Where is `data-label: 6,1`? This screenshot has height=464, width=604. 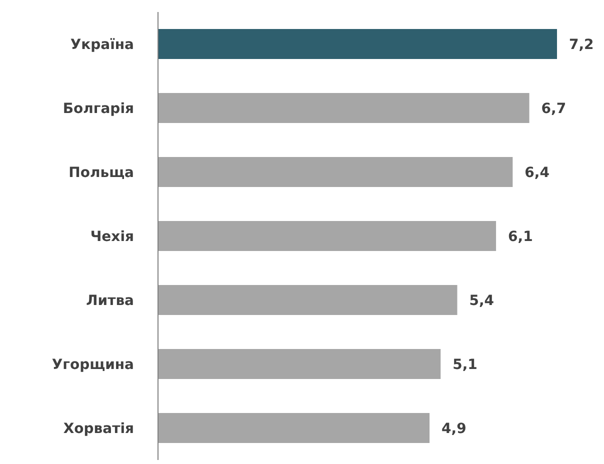 data-label: 6,1 is located at coordinates (520, 236).